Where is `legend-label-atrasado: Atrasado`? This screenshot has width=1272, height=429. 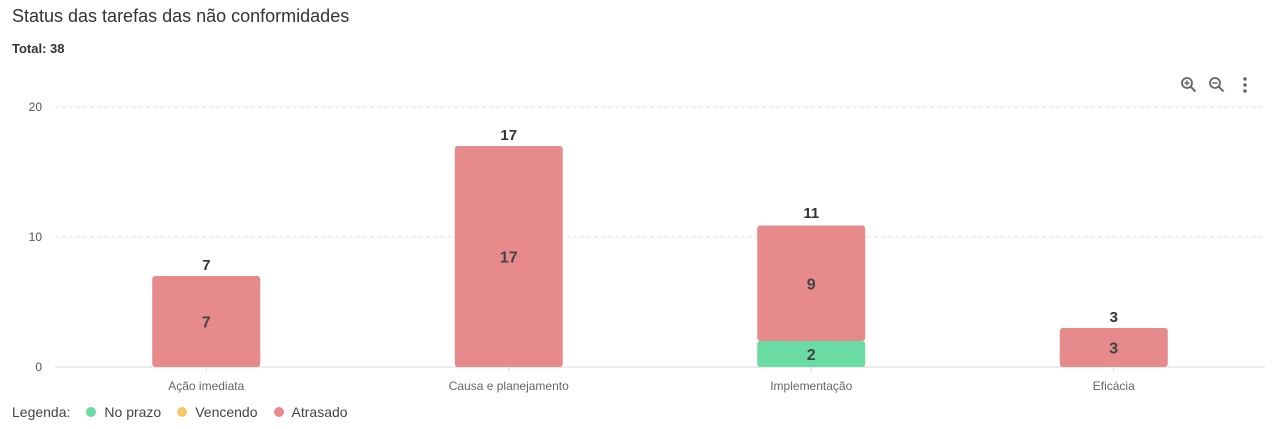
legend-label-atrasado: Atrasado is located at coordinates (319, 412).